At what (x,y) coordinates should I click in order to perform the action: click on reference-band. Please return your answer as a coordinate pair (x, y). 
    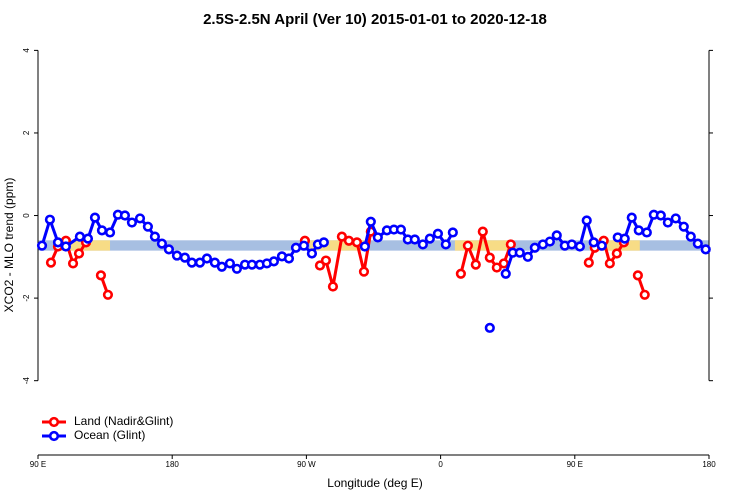
    Looking at the image, I should click on (373, 245).